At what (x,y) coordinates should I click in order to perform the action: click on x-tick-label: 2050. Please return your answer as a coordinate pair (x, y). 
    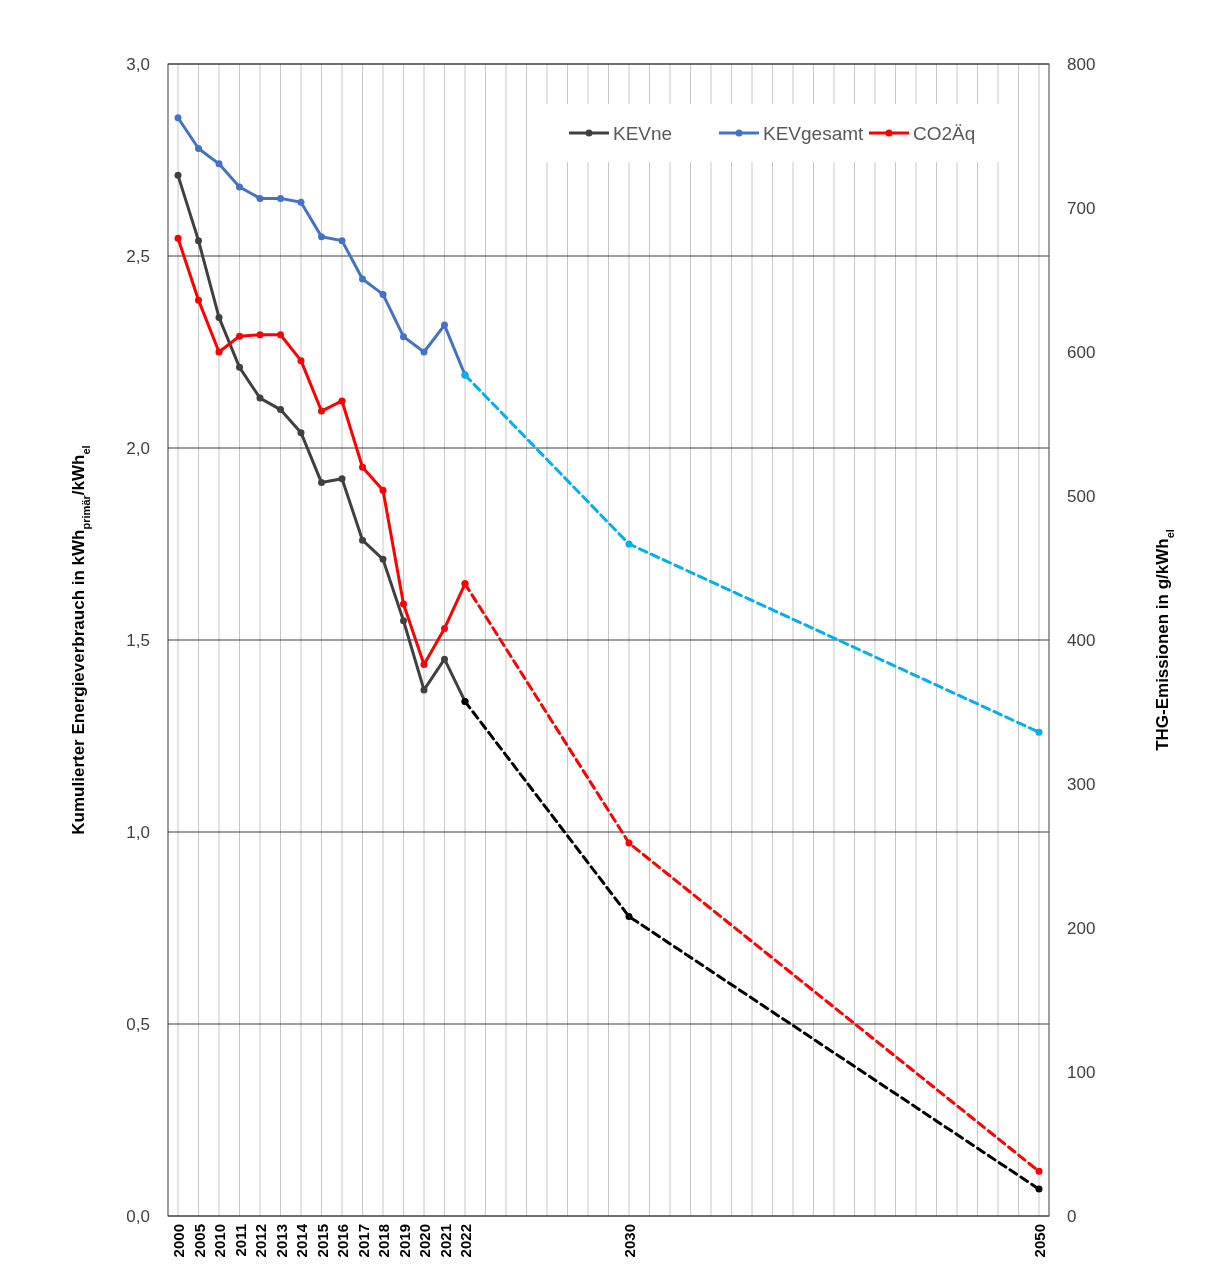
    Looking at the image, I should click on (1039, 1241).